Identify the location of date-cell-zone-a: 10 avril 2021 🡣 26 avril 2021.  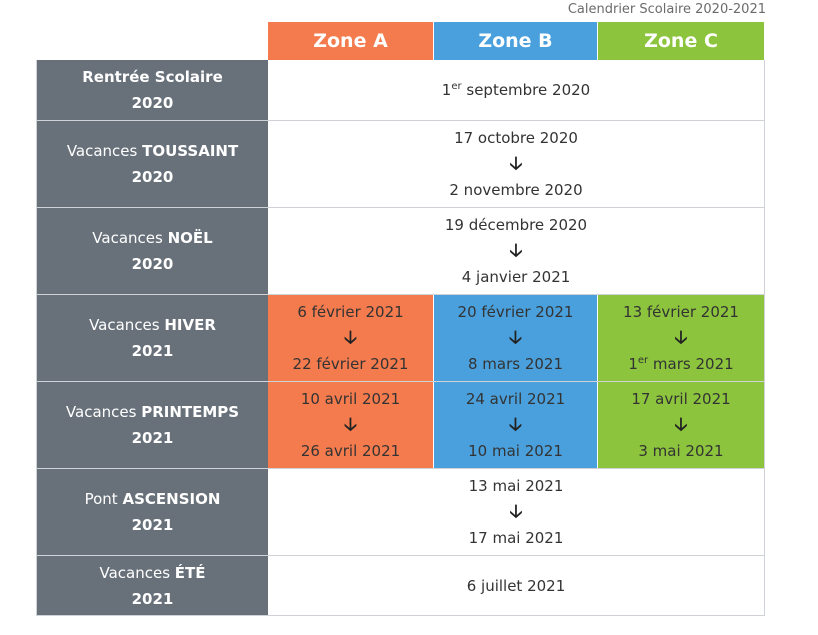
(350, 425).